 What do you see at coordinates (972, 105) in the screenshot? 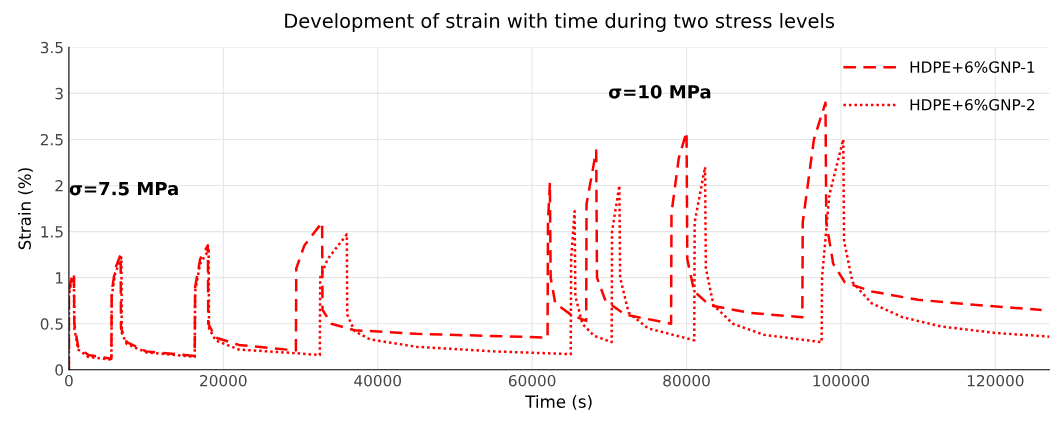
I see `legend-label: HDPE+6%GNP-2` at bounding box center [972, 105].